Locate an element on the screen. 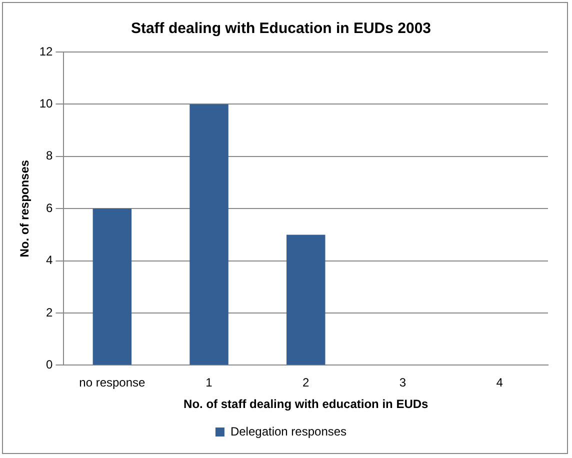 This screenshot has width=572, height=458. y-tick-label: 2 is located at coordinates (50, 312).